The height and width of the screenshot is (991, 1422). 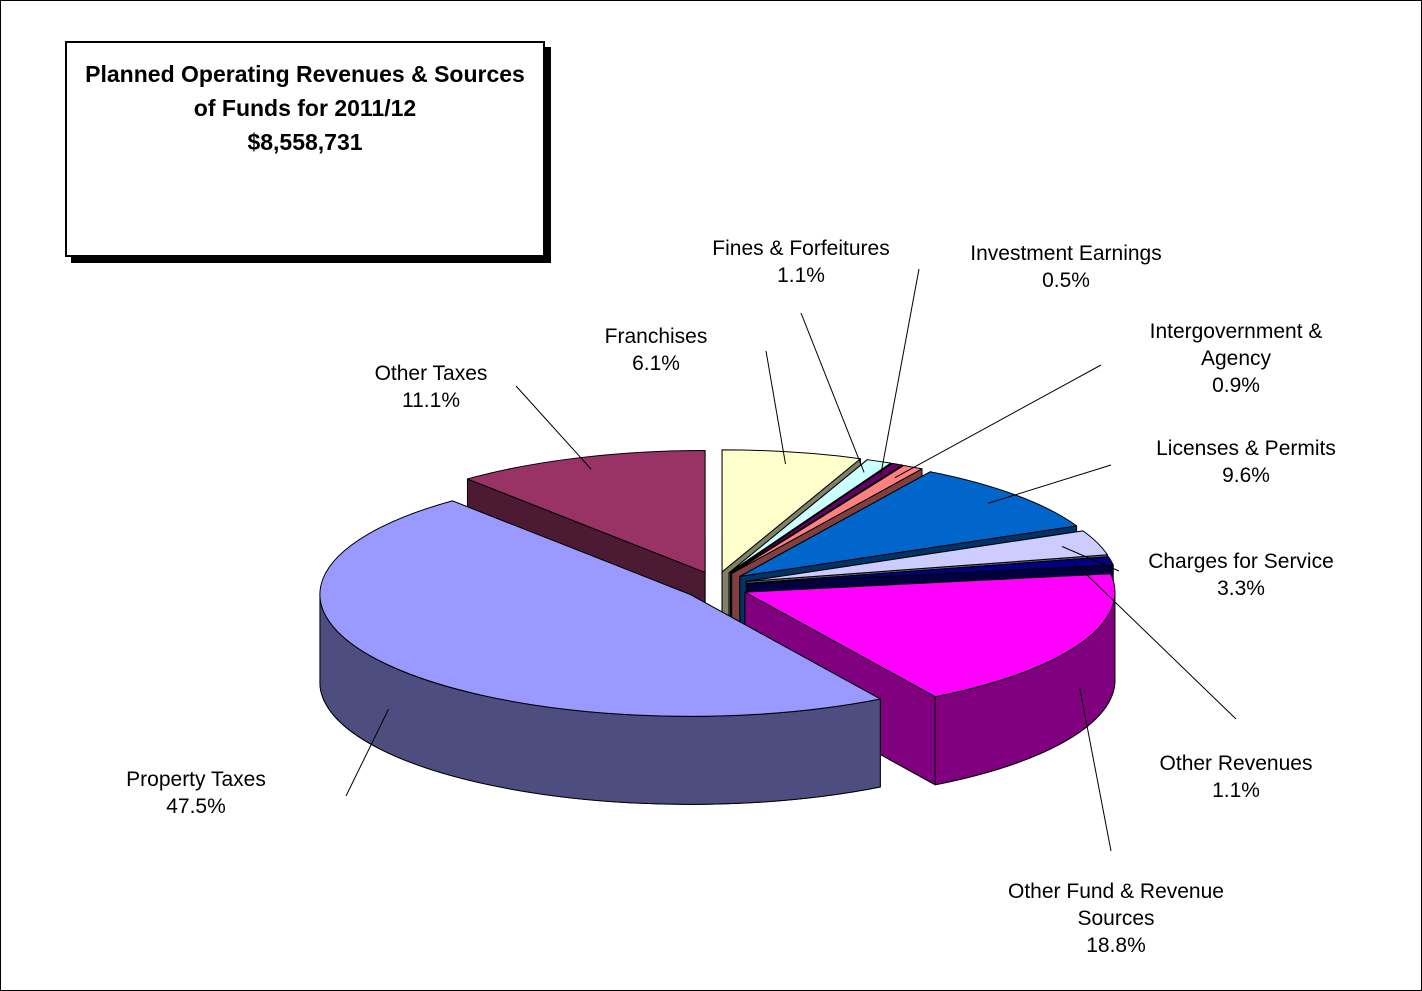 I want to click on slice-label: Charges for Service 3.3%, so click(x=1241, y=575).